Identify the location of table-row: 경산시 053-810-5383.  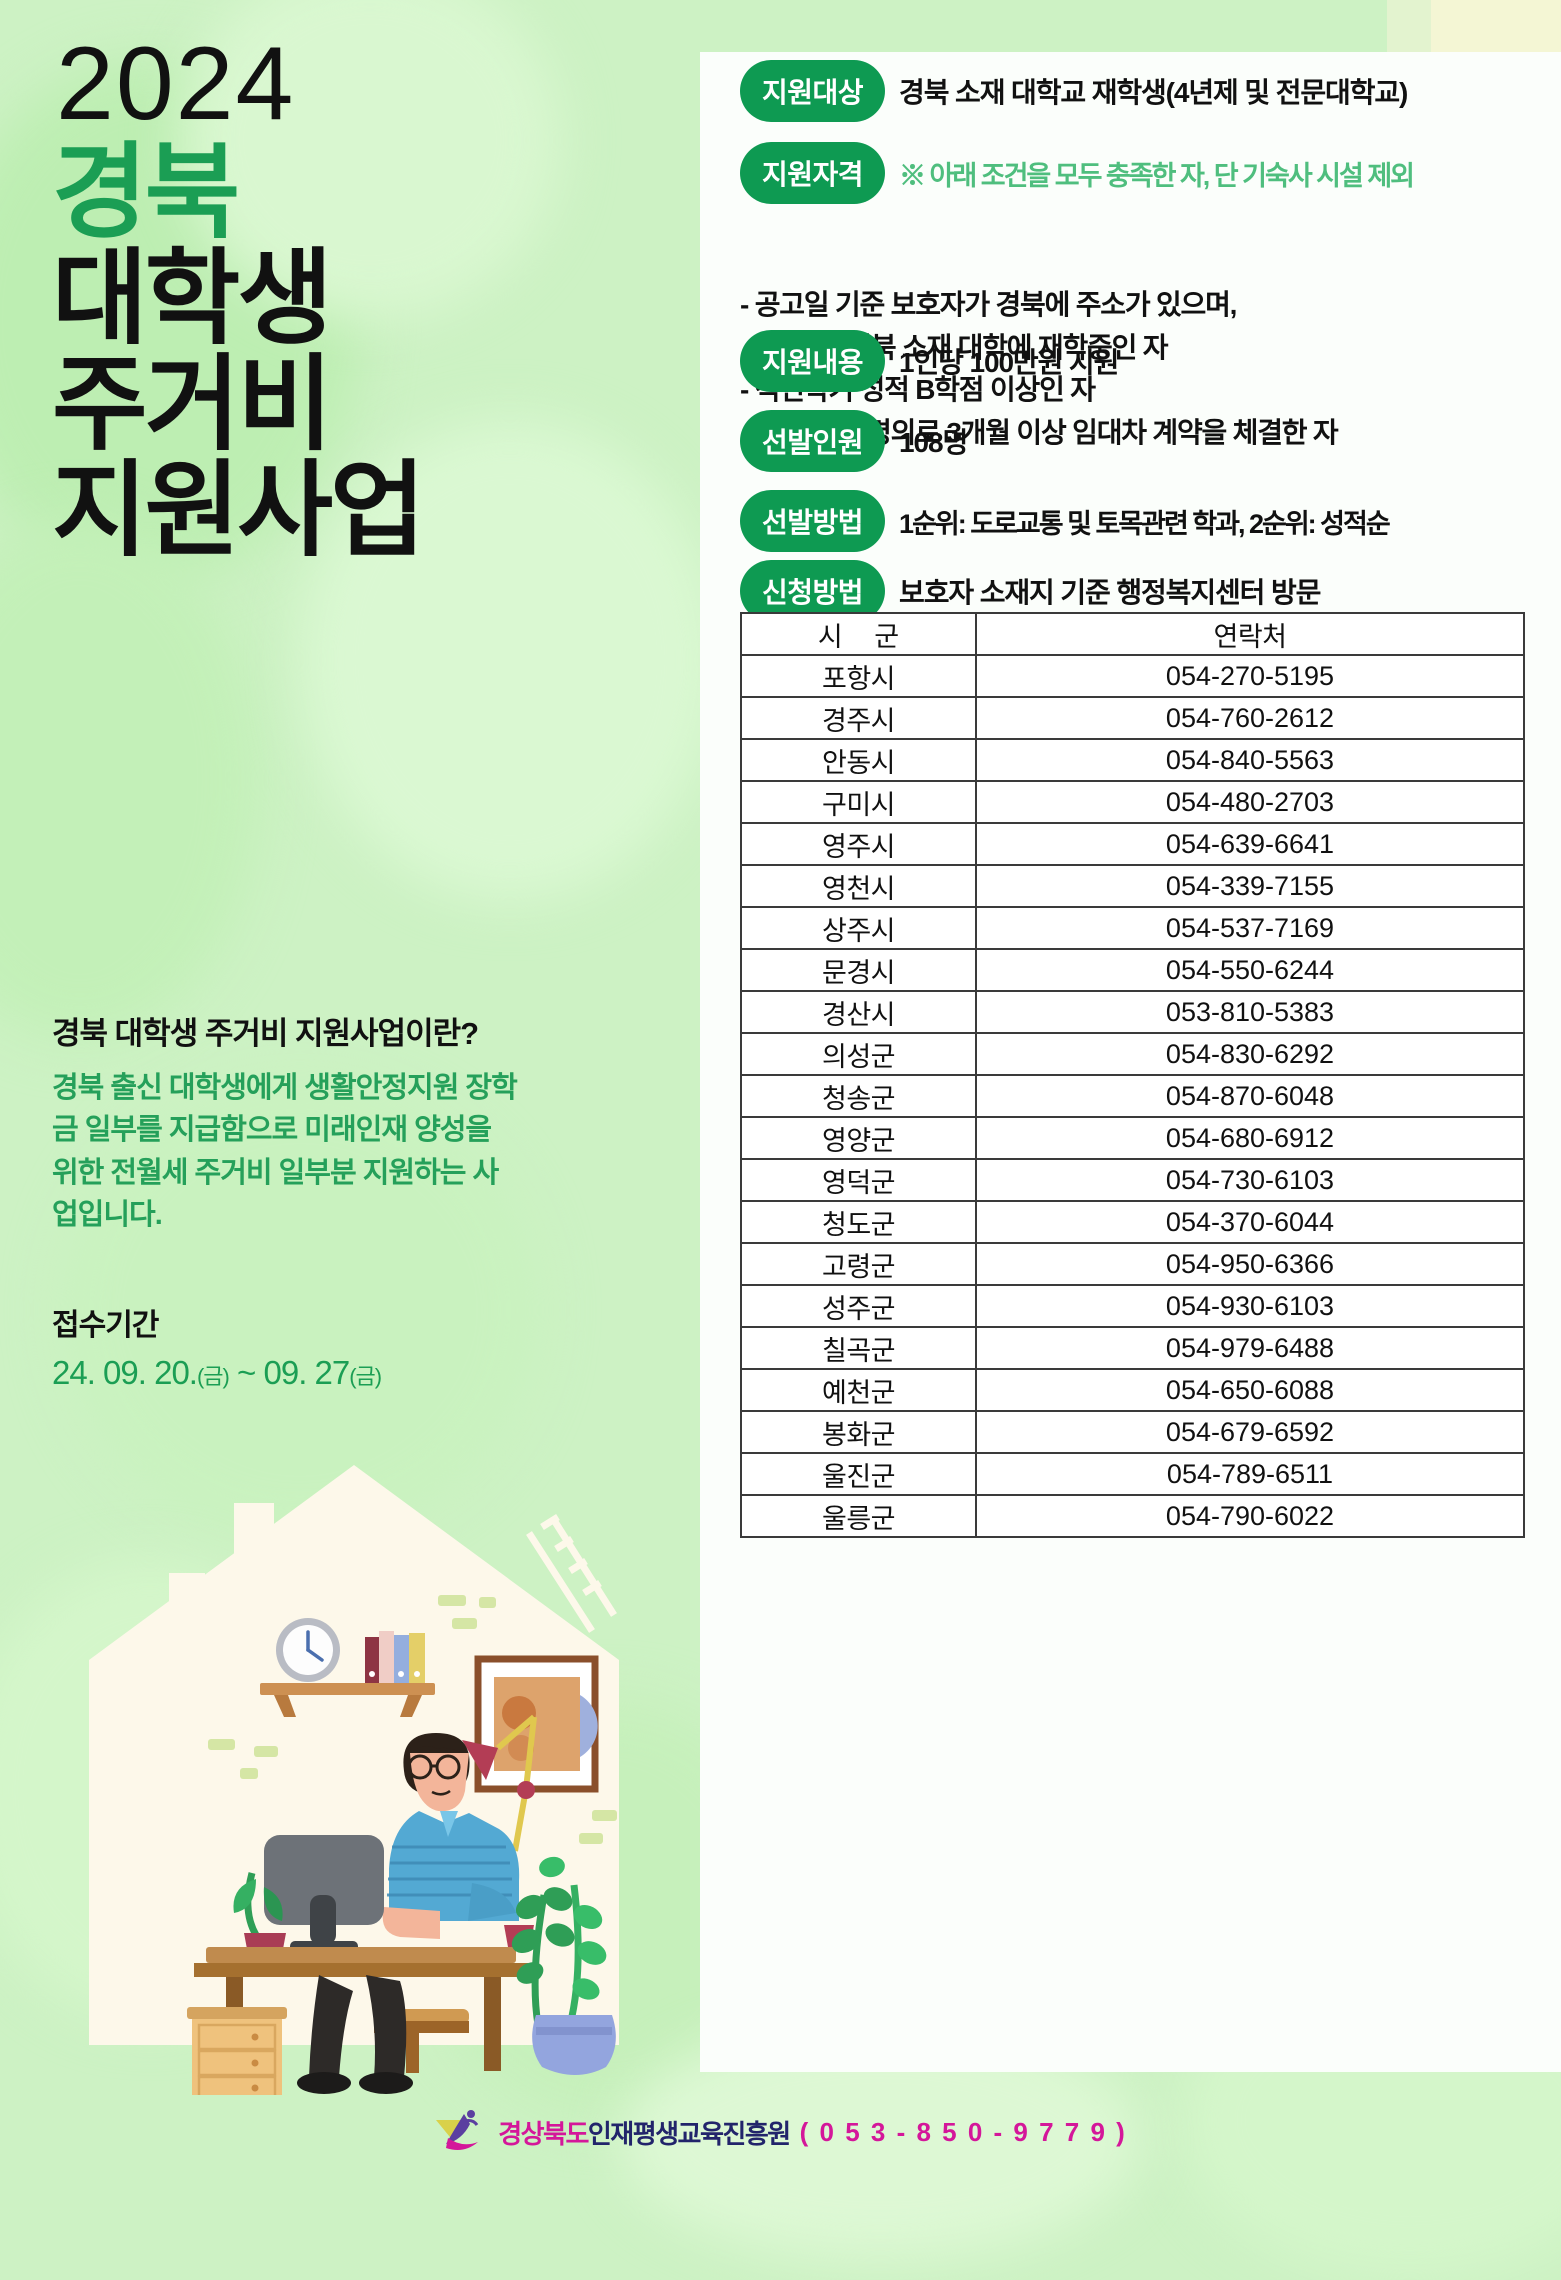
(1132, 1012).